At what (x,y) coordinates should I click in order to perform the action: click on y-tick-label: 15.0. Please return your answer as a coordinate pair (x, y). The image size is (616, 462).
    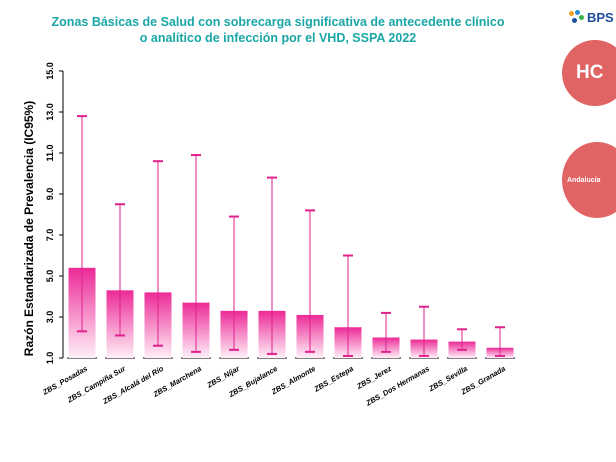
    Looking at the image, I should click on (50, 71).